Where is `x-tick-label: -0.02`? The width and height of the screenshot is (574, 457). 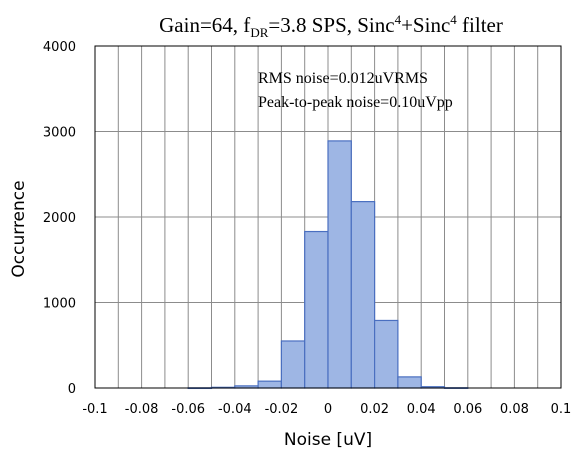
x-tick-label: -0.02 is located at coordinates (282, 409).